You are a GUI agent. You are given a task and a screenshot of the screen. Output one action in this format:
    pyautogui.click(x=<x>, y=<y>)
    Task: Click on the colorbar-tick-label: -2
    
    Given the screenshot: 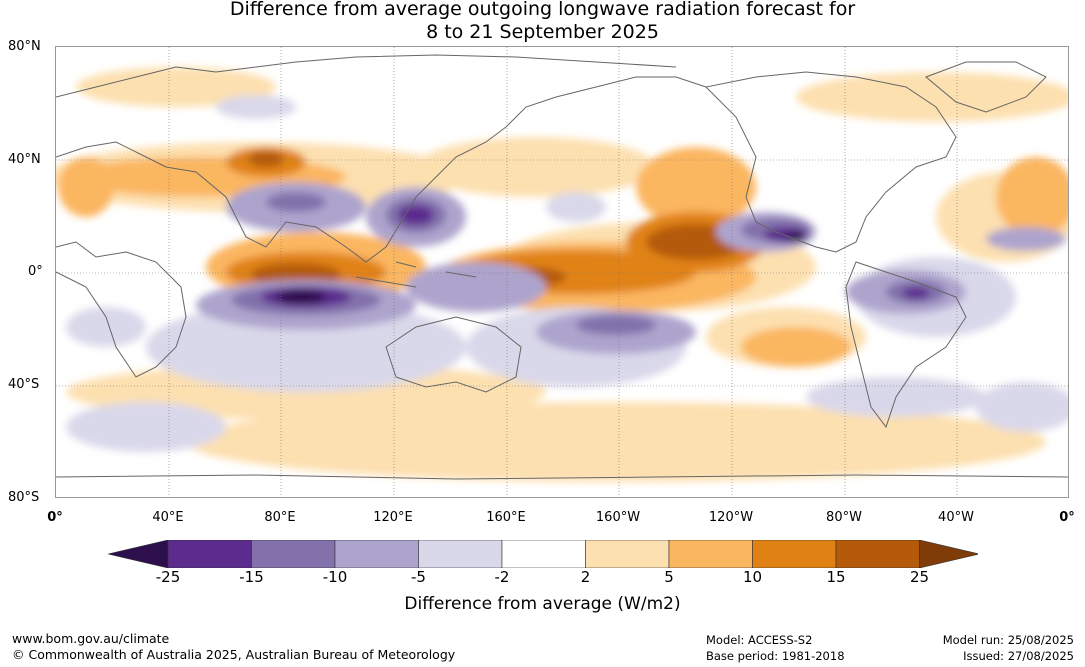 What is the action you would take?
    pyautogui.click(x=502, y=577)
    